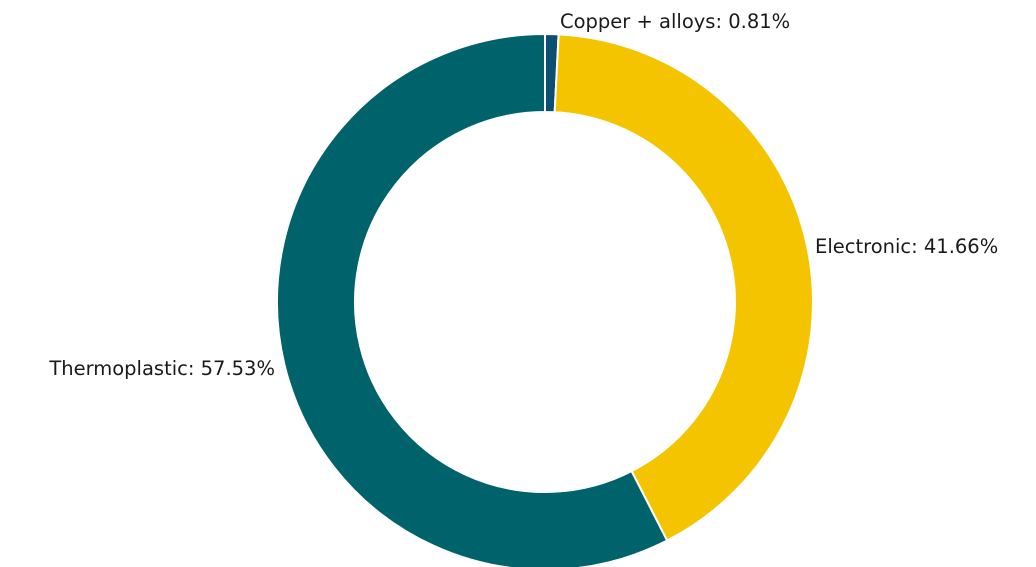  What do you see at coordinates (675, 21) in the screenshot?
I see `slice-label-copper-alloys: Copper + alloys: 0.81%` at bounding box center [675, 21].